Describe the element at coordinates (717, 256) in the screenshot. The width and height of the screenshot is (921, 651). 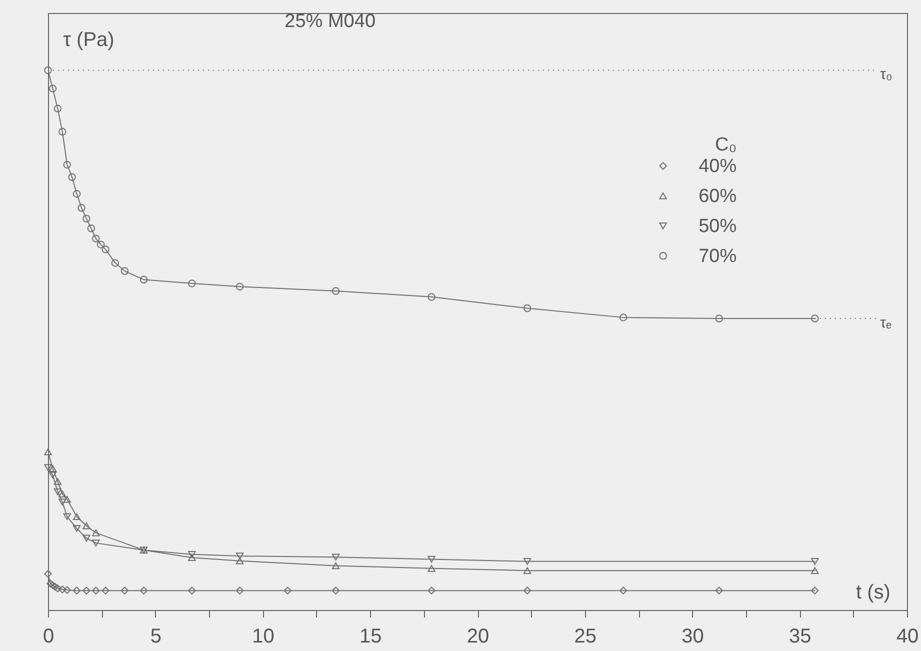
I see `legend-label: 70%` at that location.